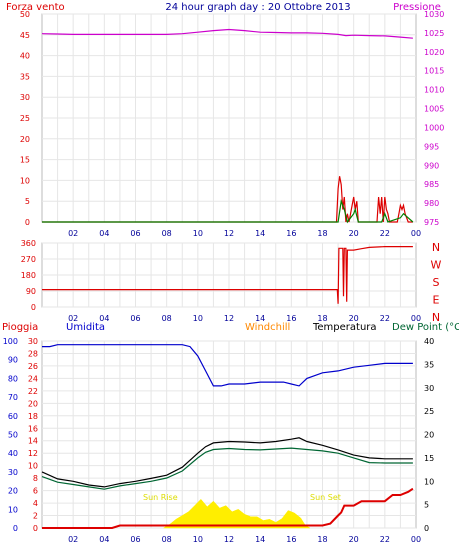  Describe the element at coordinates (436, 317) in the screenshot. I see `compass-label-4: N` at that location.